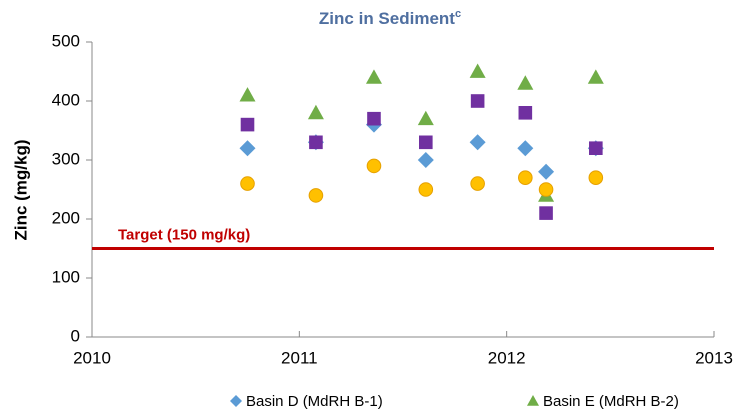  Describe the element at coordinates (387, 18) in the screenshot. I see `title-text: Zinc in Sediment` at that location.